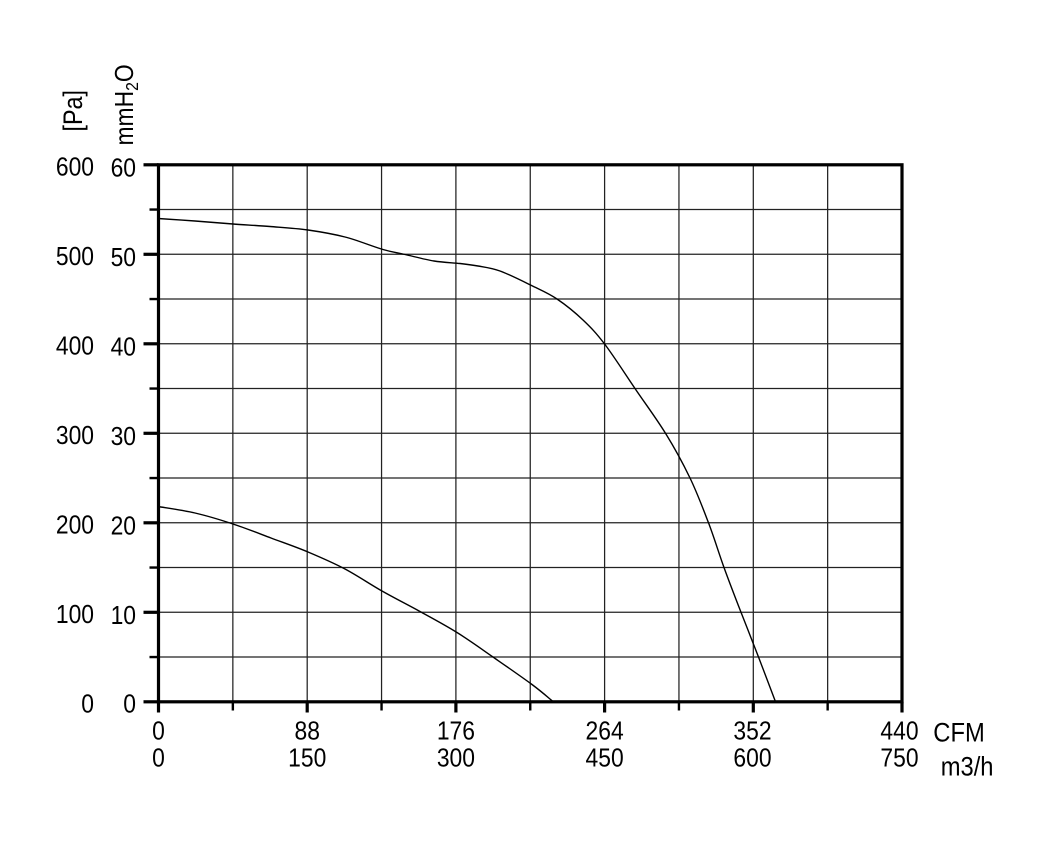 This screenshot has height=851, width=1050. Describe the element at coordinates (899, 731) in the screenshot. I see `svg-text: 440` at that location.